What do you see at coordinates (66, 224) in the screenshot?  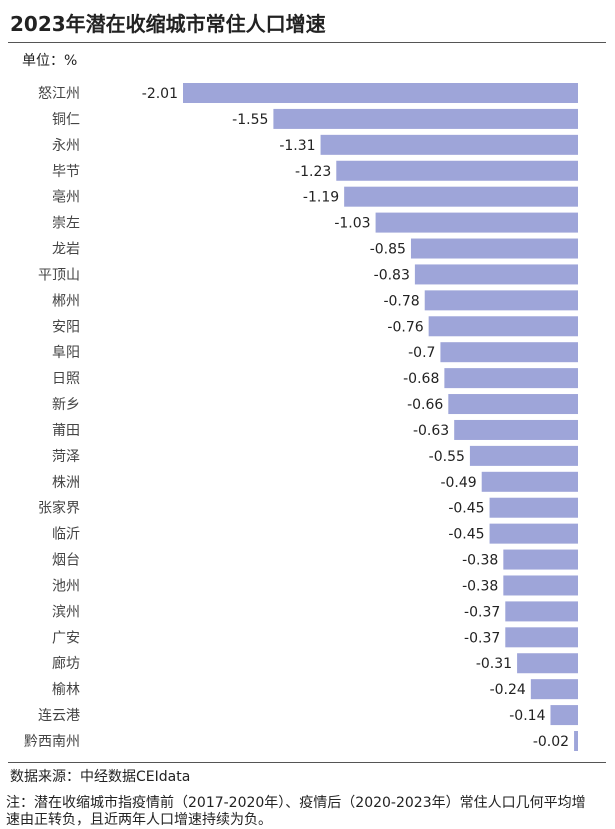 I see `category-label: 崇左` at bounding box center [66, 224].